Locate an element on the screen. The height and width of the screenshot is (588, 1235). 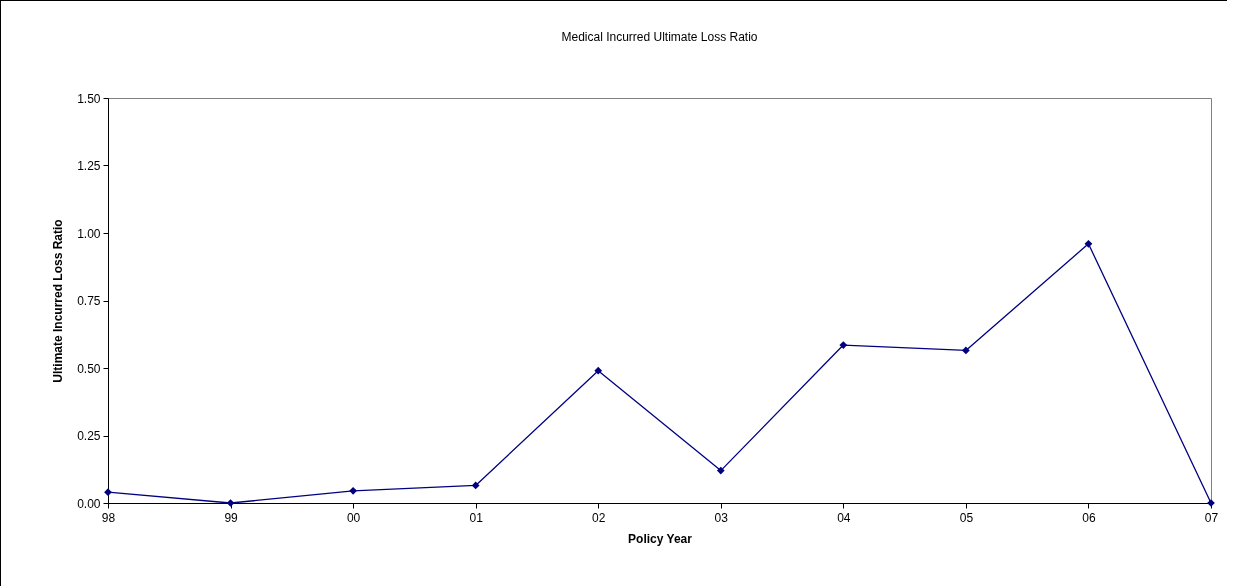
x-tick-label: 04 is located at coordinates (844, 517).